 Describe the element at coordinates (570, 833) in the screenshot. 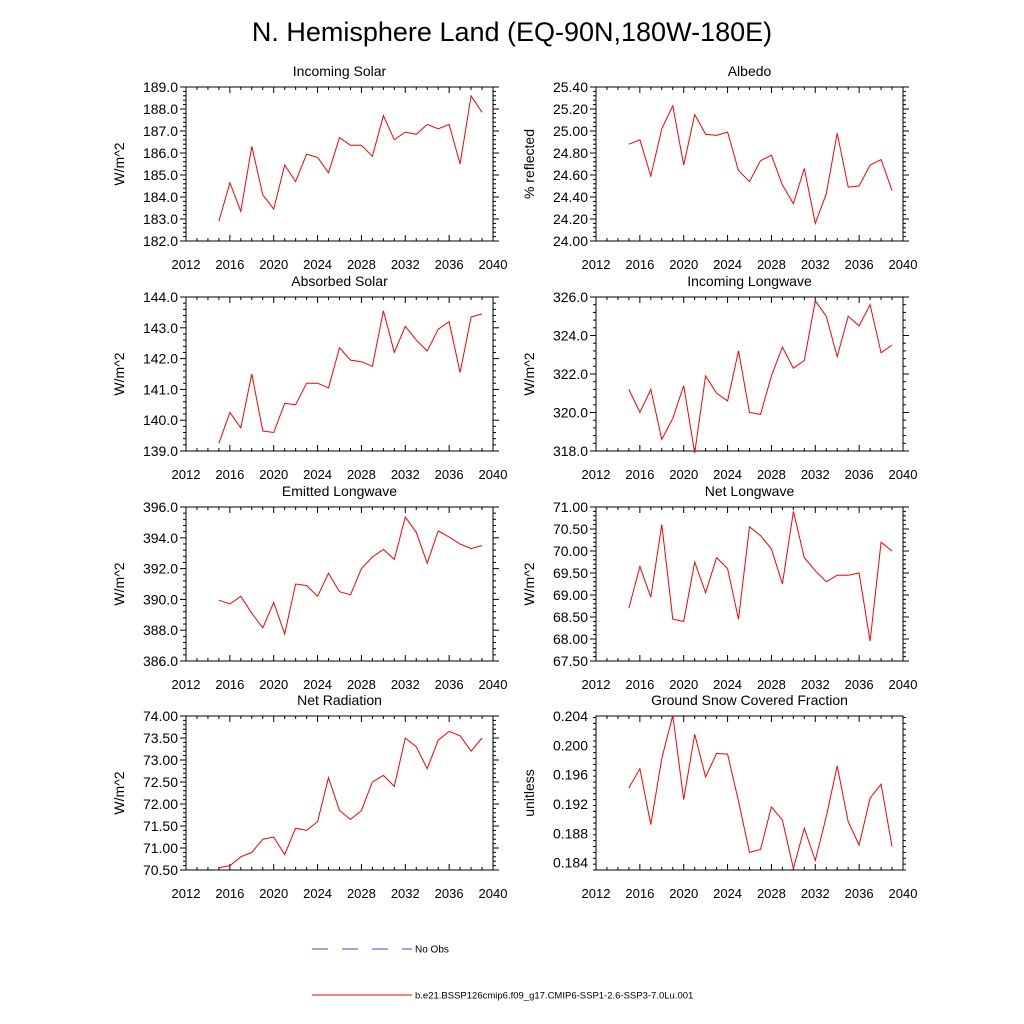

I see `y-tick-label: 0.188` at that location.